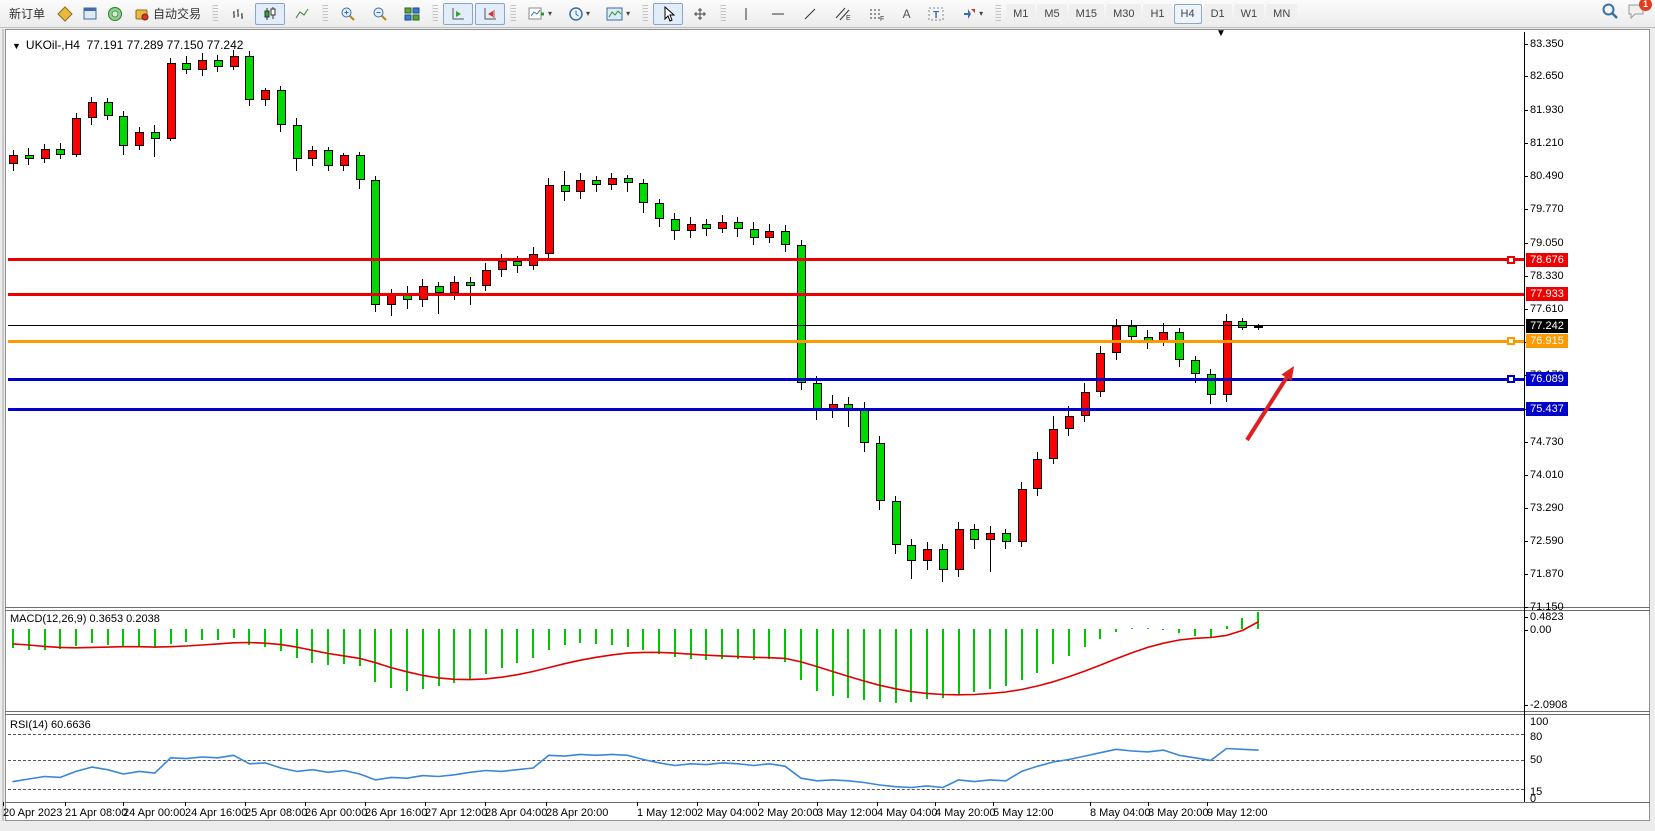 This screenshot has width=1655, height=831. What do you see at coordinates (270, 13) in the screenshot?
I see `candlestick-chart-button` at bounding box center [270, 13].